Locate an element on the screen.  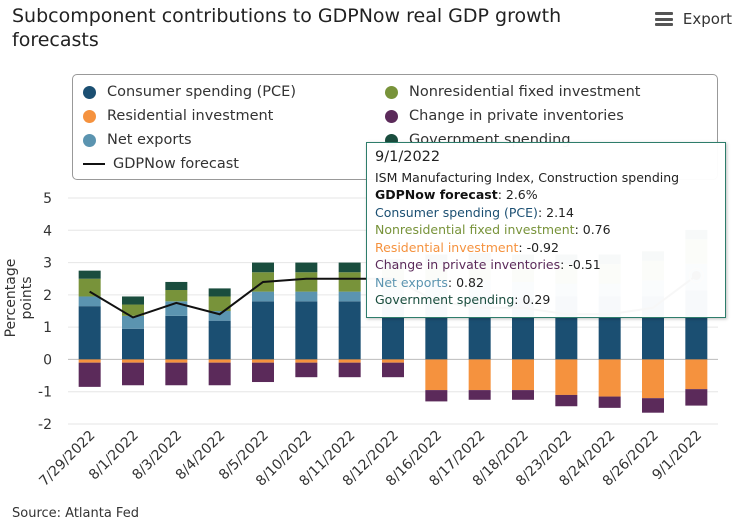
legend-item-forecast: GDPNow forecast is located at coordinates (161, 164).